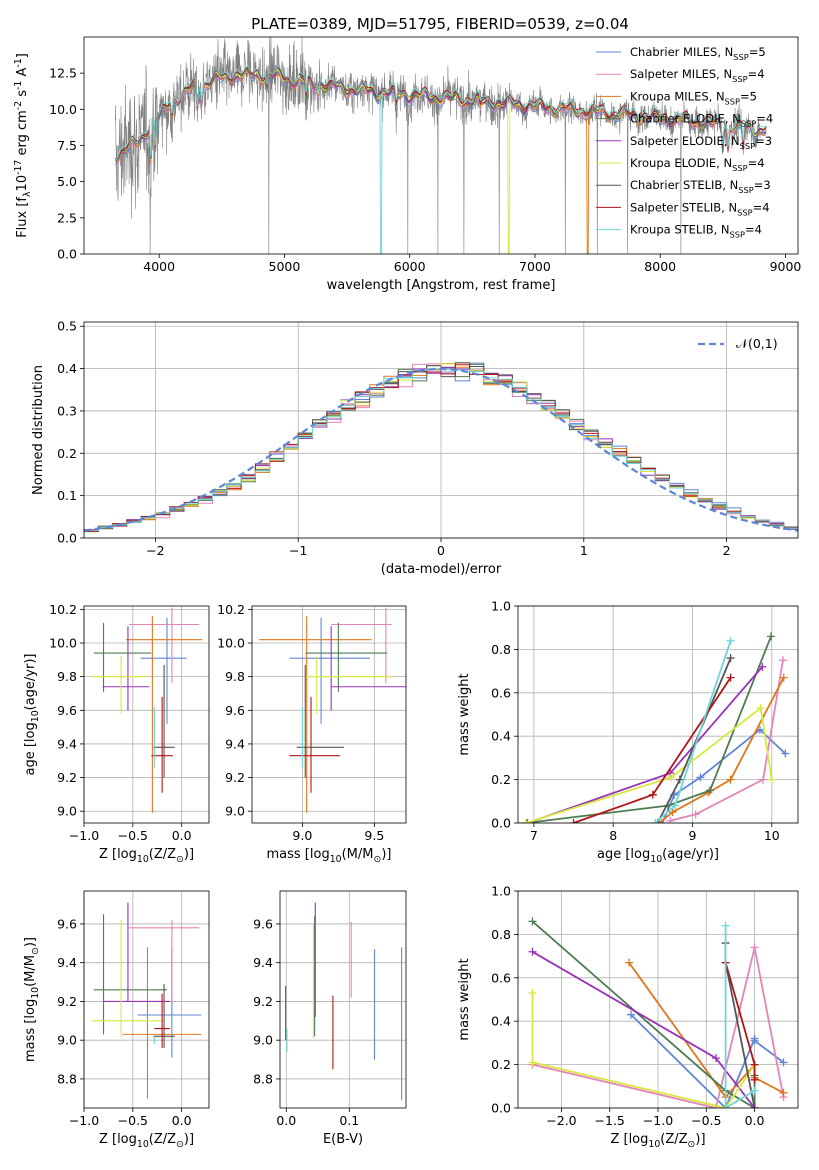 This screenshot has width=819, height=1170. I want to click on y-tick-label: 9.6, so click(67, 710).